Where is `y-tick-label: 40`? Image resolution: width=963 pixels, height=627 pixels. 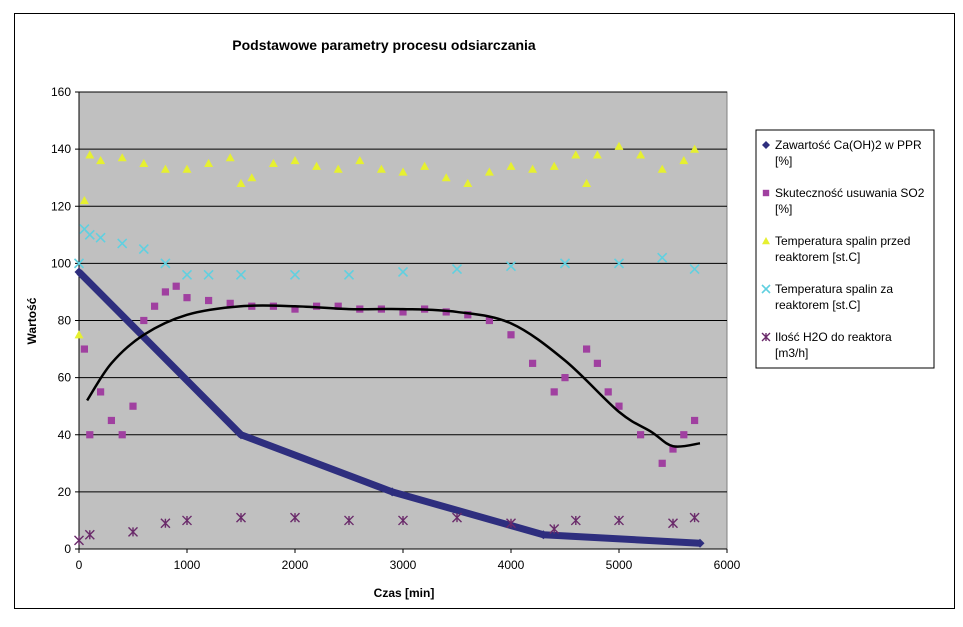
y-tick-label: 40 is located at coordinates (65, 435).